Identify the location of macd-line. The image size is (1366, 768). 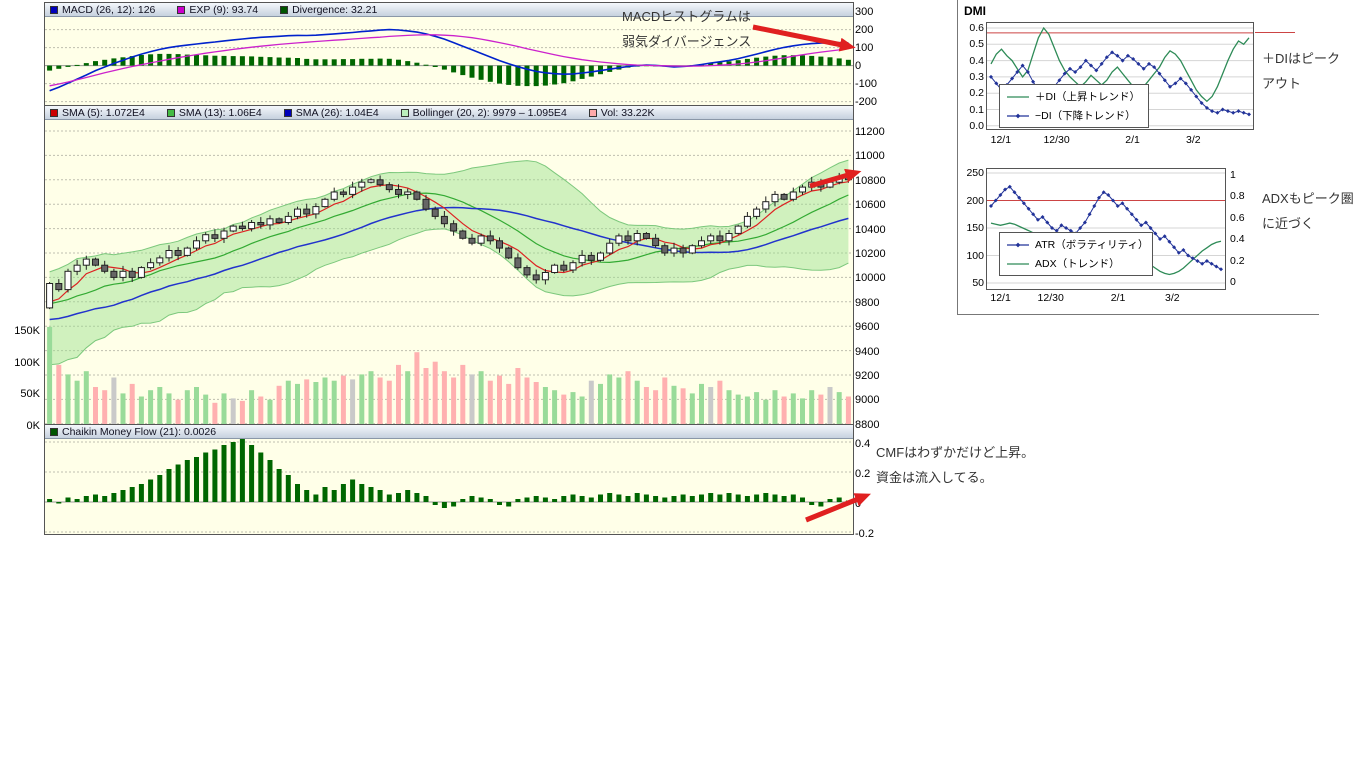
(449, 60).